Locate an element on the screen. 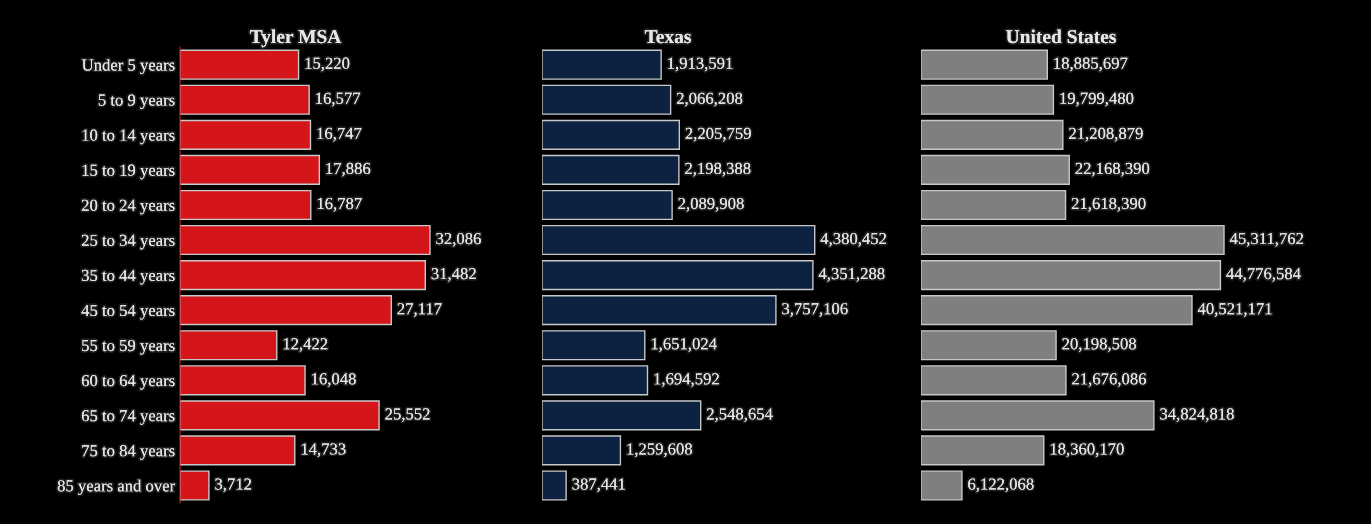  data-label: 18,885,697 is located at coordinates (1091, 64).